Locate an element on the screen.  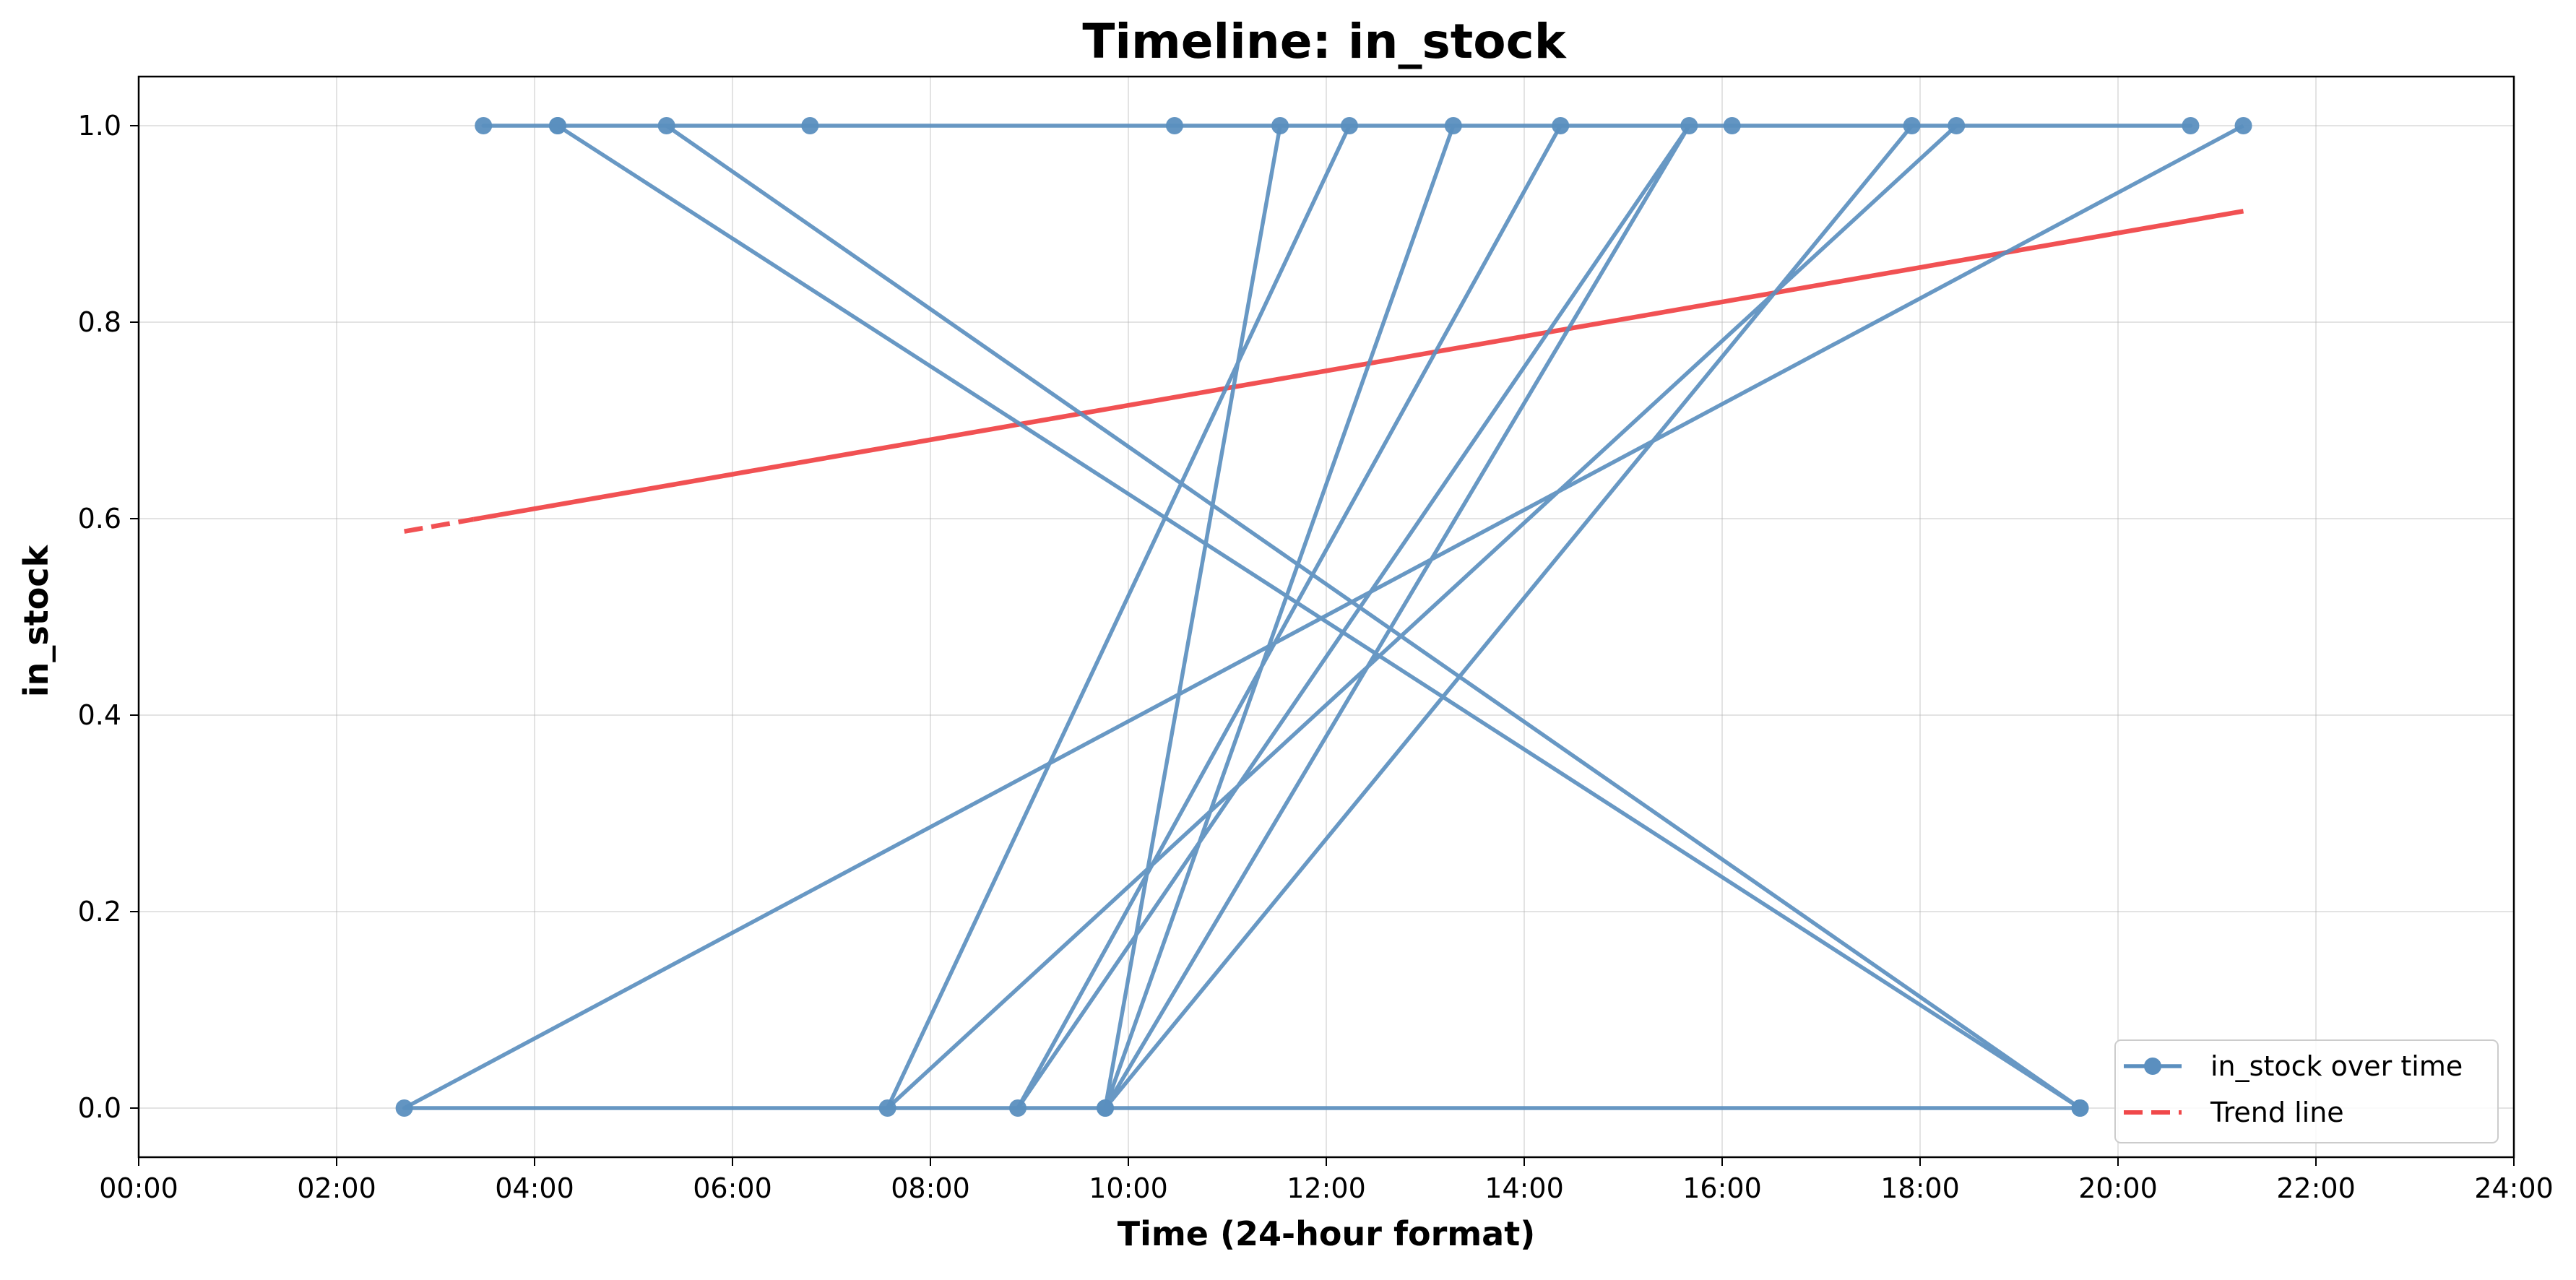
x-tick-label: 00:00 is located at coordinates (138, 1188).